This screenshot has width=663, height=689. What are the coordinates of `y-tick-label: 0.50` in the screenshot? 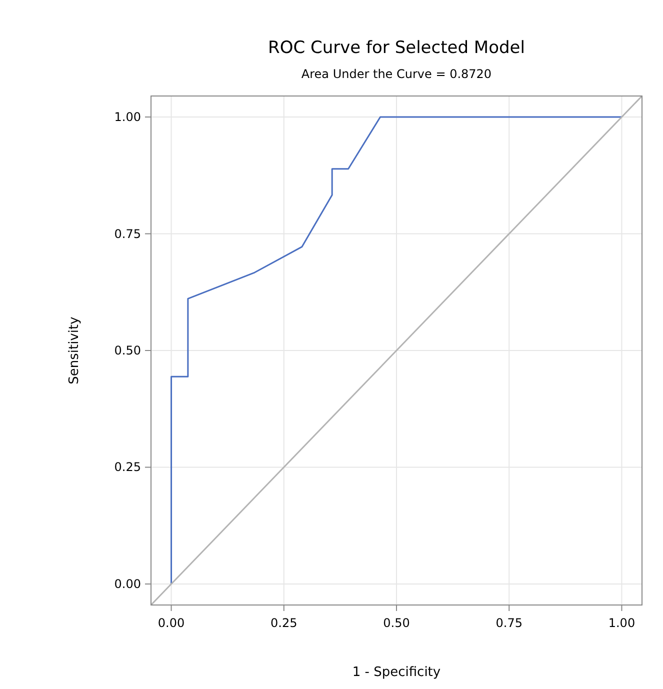 It's located at (127, 351).